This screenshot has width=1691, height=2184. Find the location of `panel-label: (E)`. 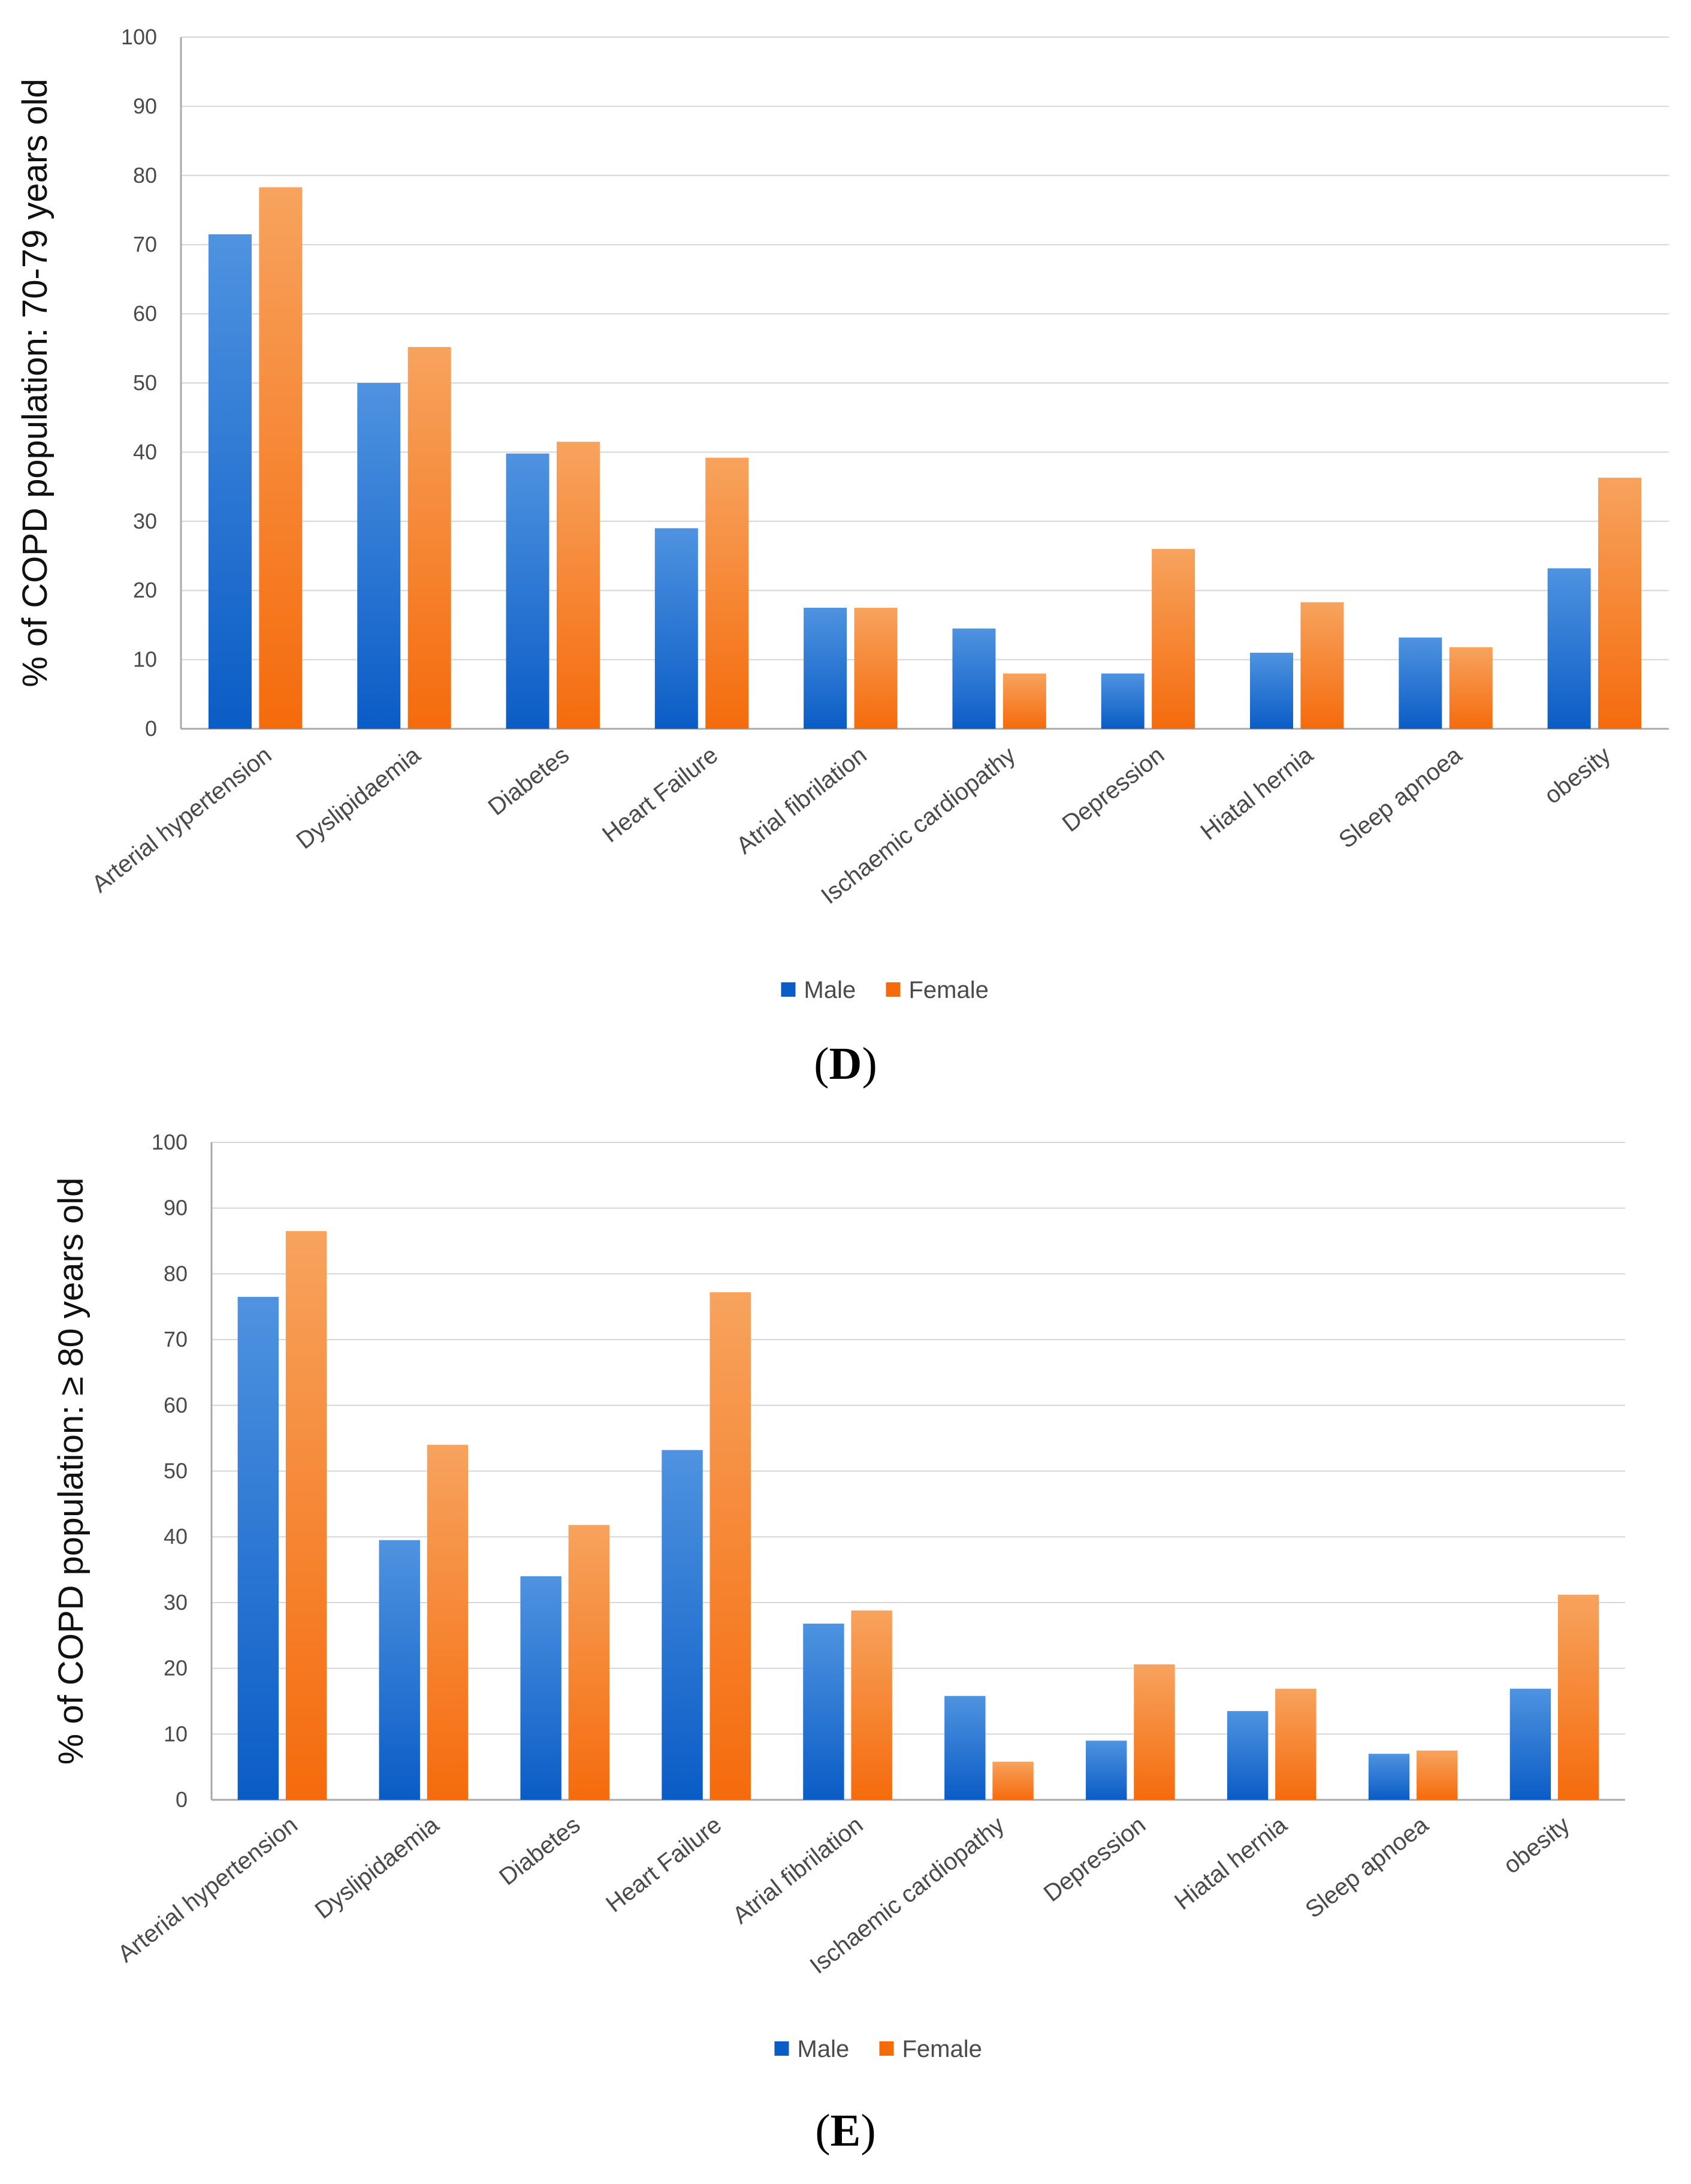

panel-label: (E) is located at coordinates (845, 2130).